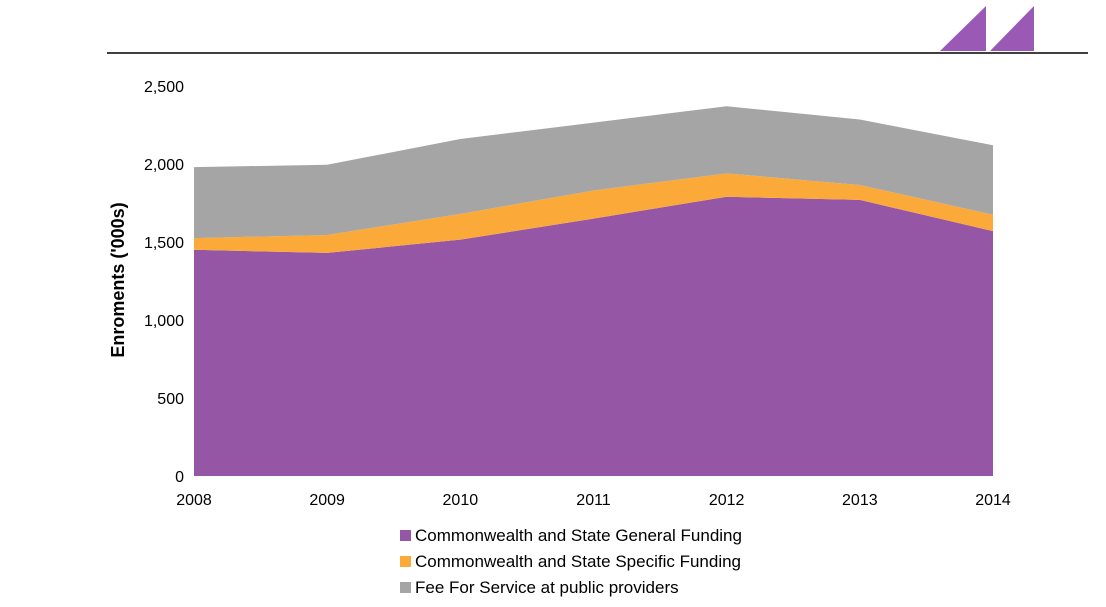 The height and width of the screenshot is (607, 1106). I want to click on legend-label: Fee For Service at public providers, so click(547, 587).